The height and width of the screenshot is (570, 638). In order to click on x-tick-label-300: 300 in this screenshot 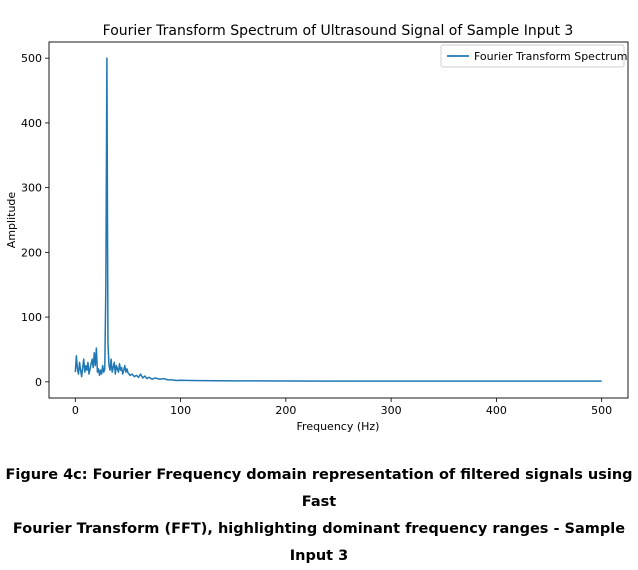, I will do `click(391, 410)`.